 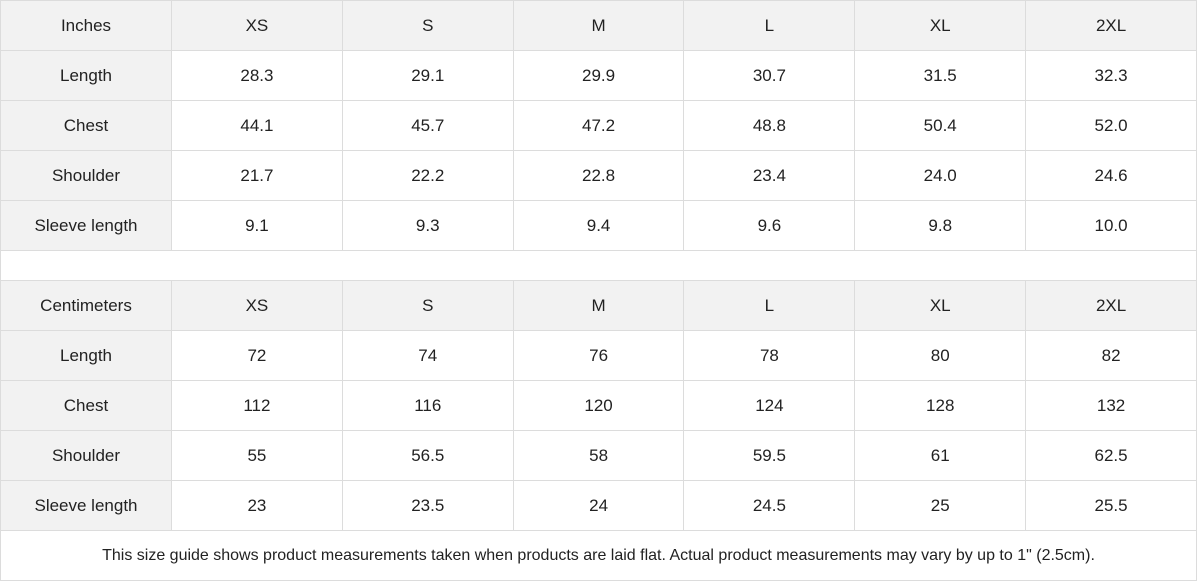 I want to click on cell: 56.5, so click(x=427, y=455).